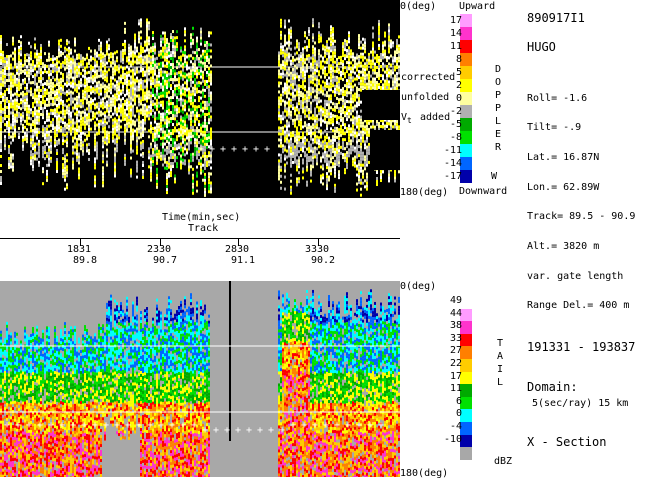 This screenshot has width=648, height=480. I want to click on colorbar-level-label: 44, so click(455, 313).